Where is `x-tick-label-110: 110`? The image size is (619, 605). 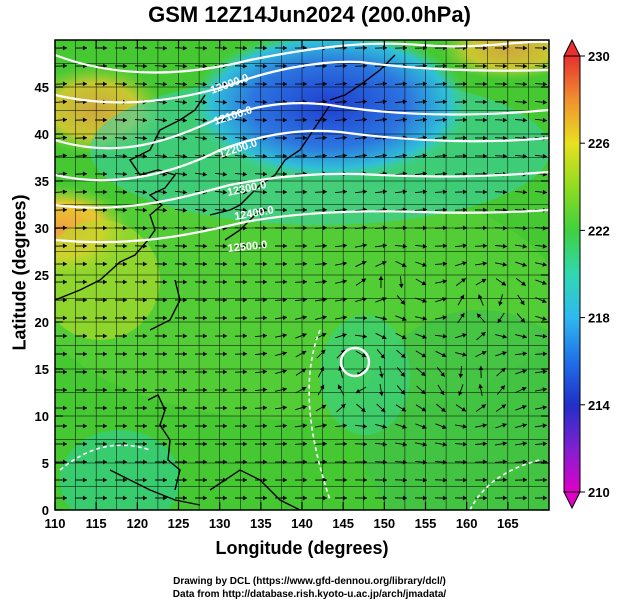 x-tick-label-110: 110 is located at coordinates (55, 523).